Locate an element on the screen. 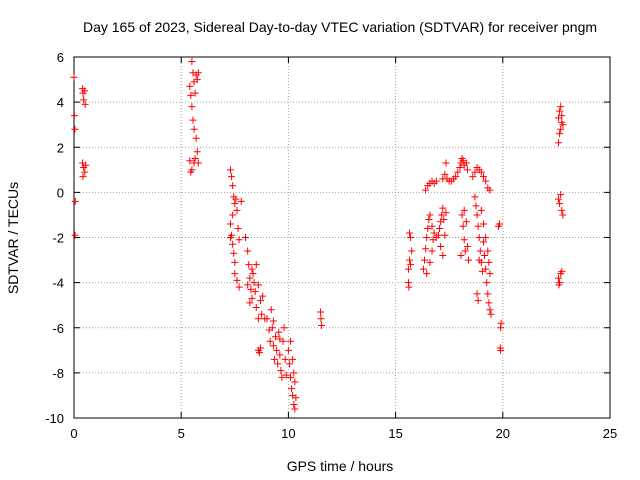 The image size is (640, 480). x-tick-label: 20 is located at coordinates (503, 433).